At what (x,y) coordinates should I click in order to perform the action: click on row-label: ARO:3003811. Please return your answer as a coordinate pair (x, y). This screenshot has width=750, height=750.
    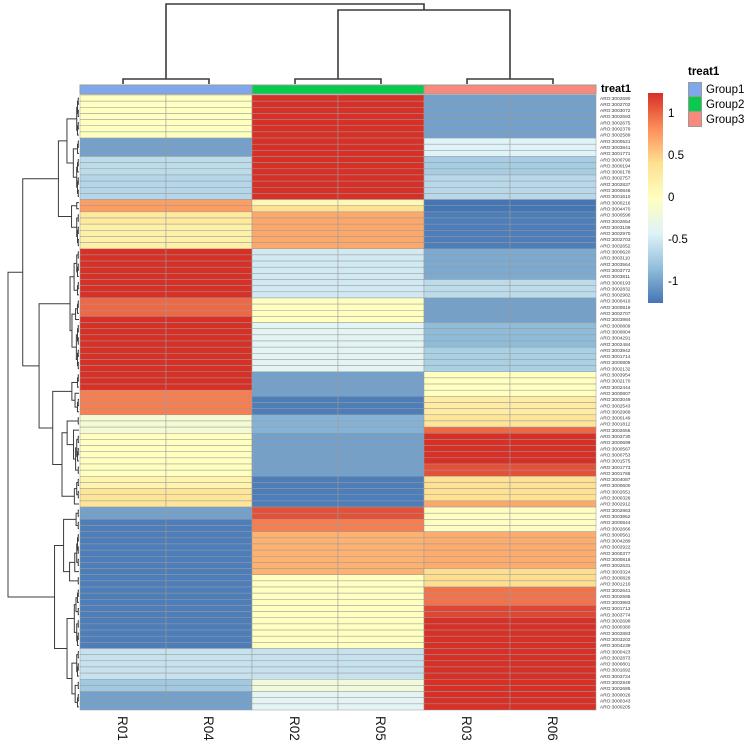
    Looking at the image, I should click on (615, 277).